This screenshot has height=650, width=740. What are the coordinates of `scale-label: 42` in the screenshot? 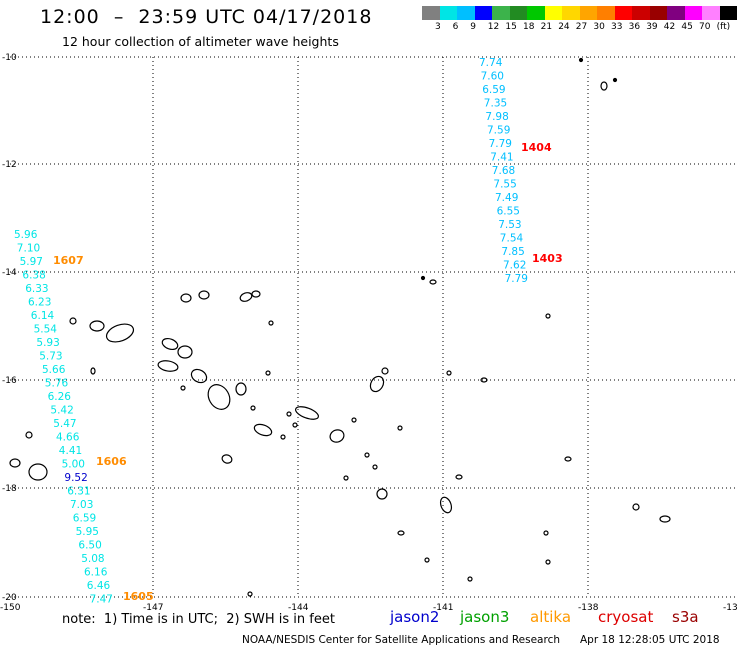 It's located at (669, 27).